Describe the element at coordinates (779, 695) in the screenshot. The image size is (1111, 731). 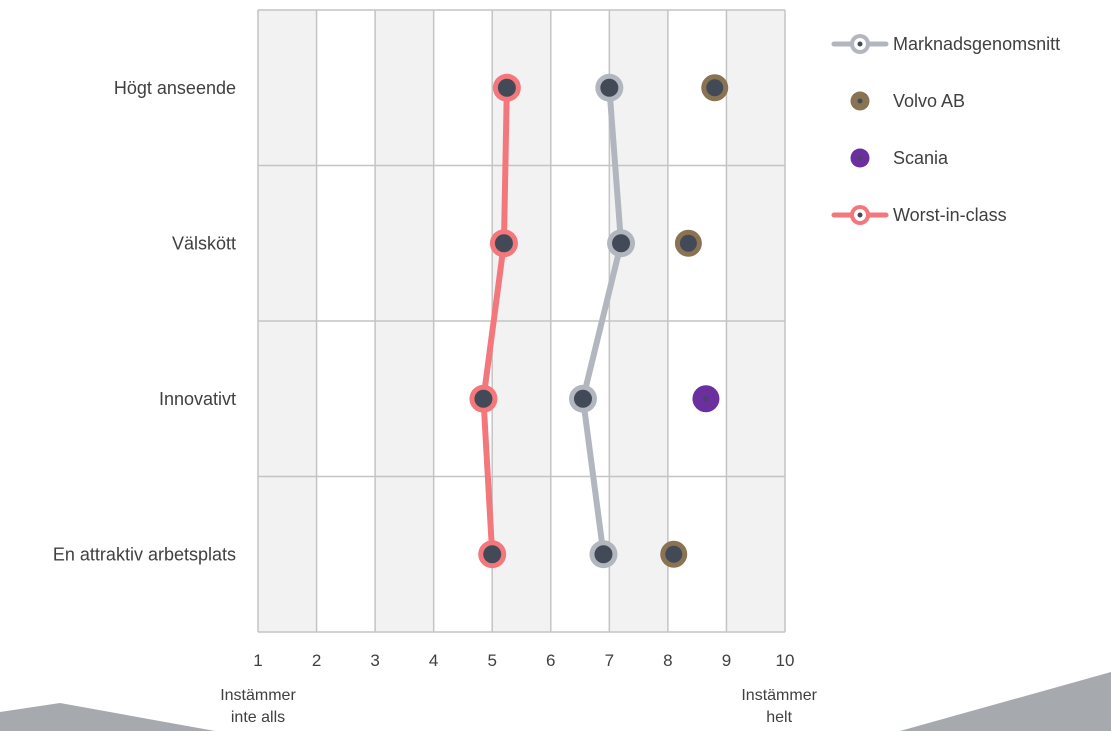
I see `scale-anchor-right-line-1: Instämmer` at that location.